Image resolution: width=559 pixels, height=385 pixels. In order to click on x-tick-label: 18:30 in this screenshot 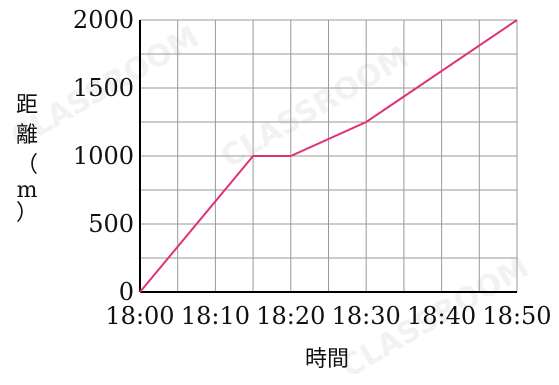, I will do `click(366, 316)`.